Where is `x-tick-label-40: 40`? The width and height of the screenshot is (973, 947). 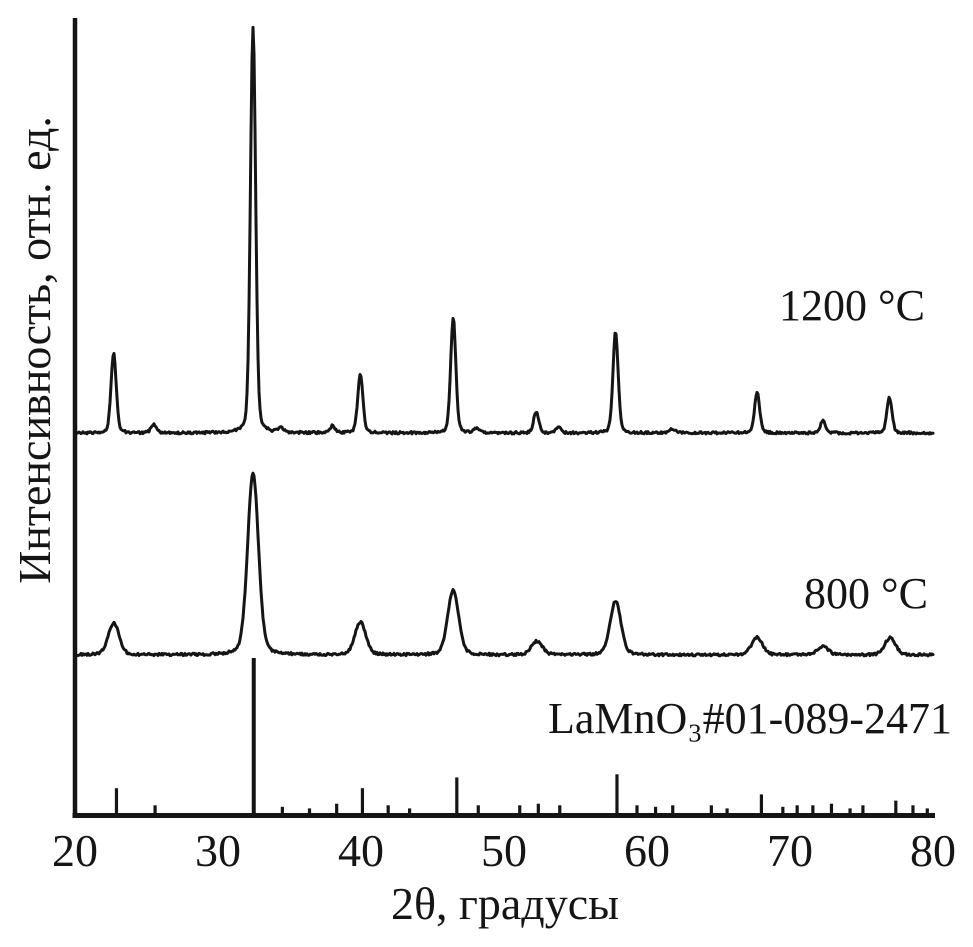 x-tick-label-40: 40 is located at coordinates (361, 850).